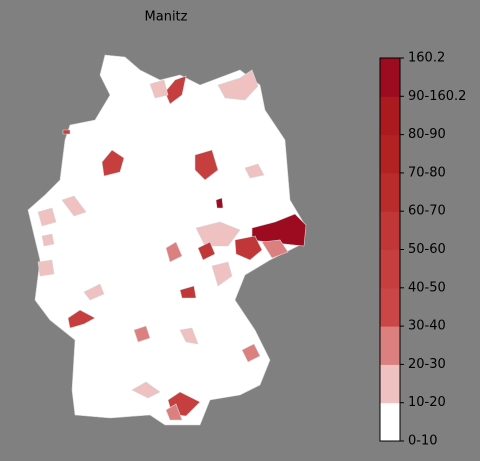 The image size is (480, 461). What do you see at coordinates (427, 211) in the screenshot?
I see `colorbar-tick-label: 60-70` at bounding box center [427, 211].